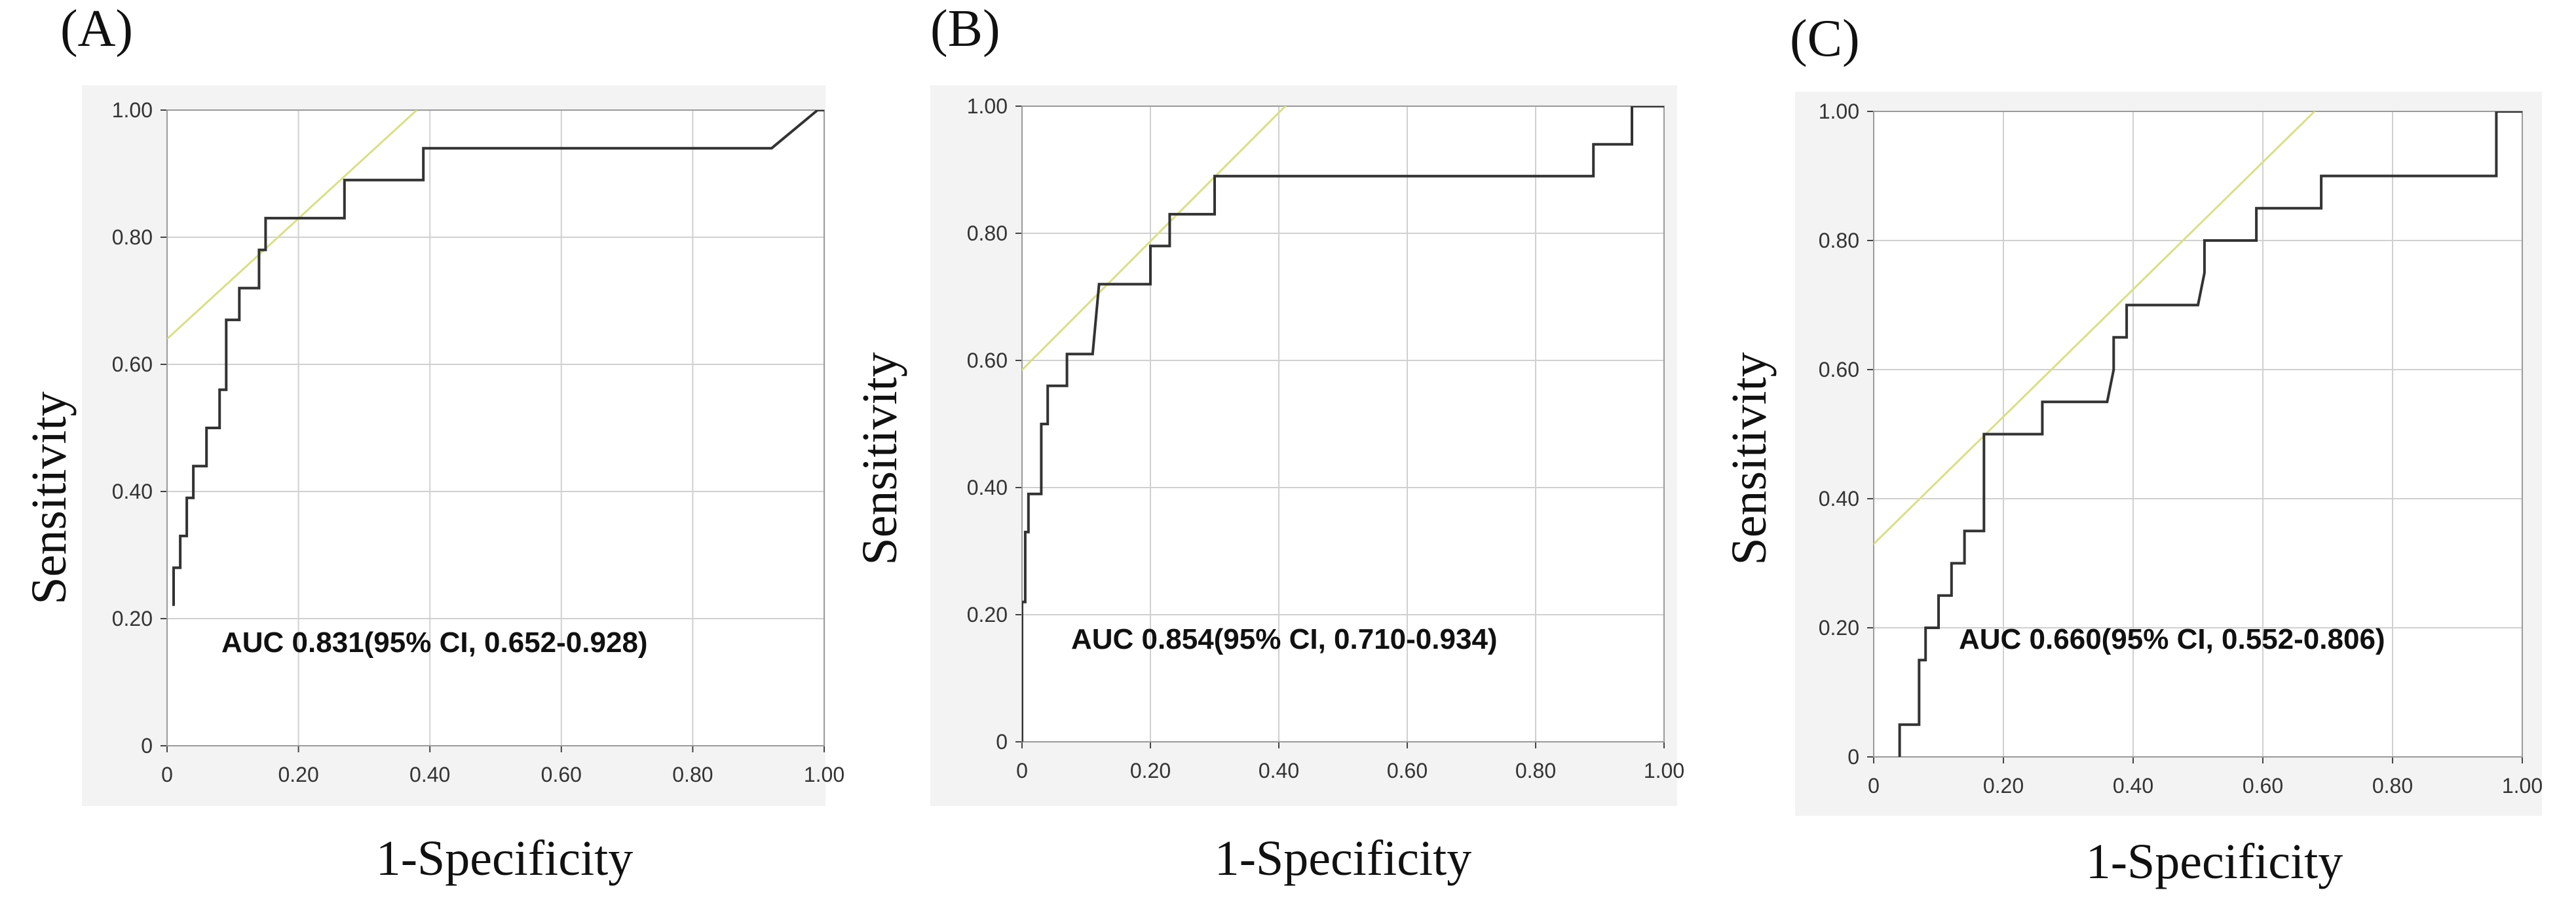  What do you see at coordinates (965, 29) in the screenshot?
I see `panel-label: (B)` at bounding box center [965, 29].